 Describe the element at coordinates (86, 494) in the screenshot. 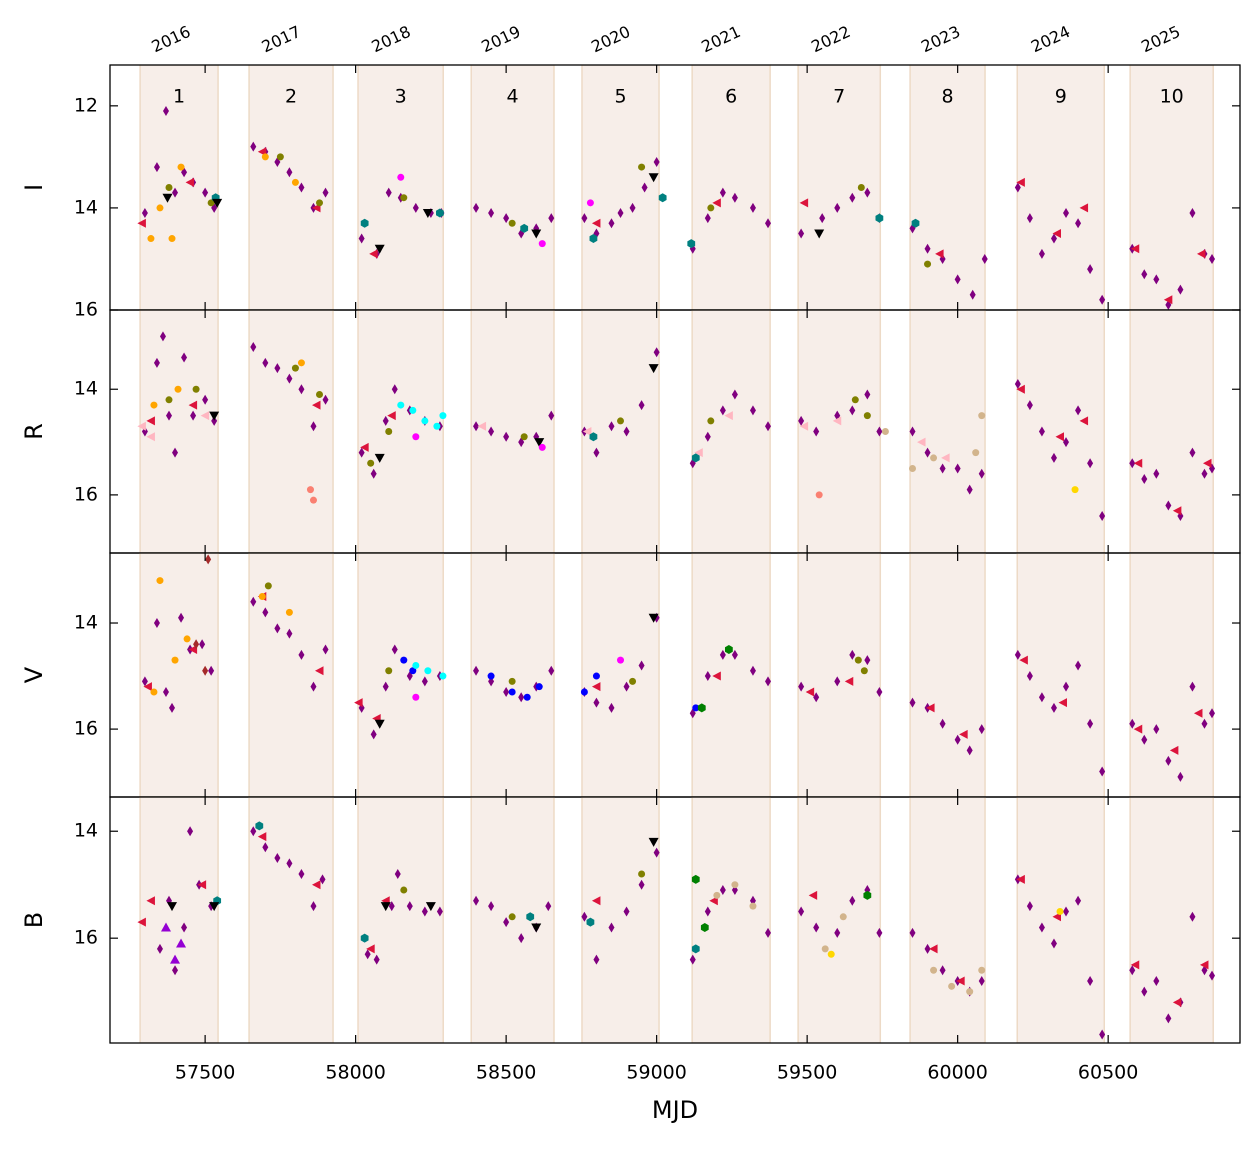

I see `y-tick-label: 16` at that location.